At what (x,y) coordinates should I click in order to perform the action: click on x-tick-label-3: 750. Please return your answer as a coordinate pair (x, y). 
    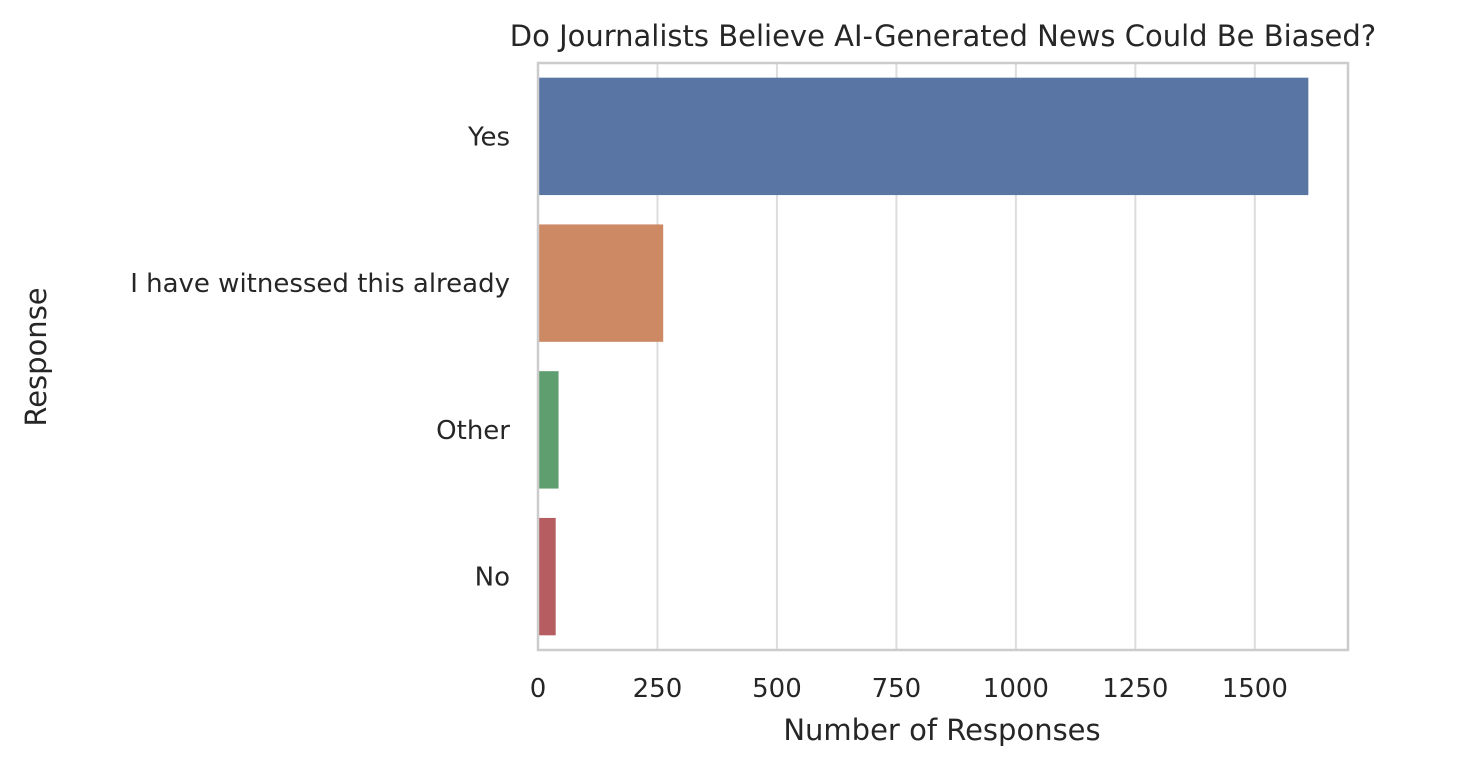
    Looking at the image, I should click on (897, 689).